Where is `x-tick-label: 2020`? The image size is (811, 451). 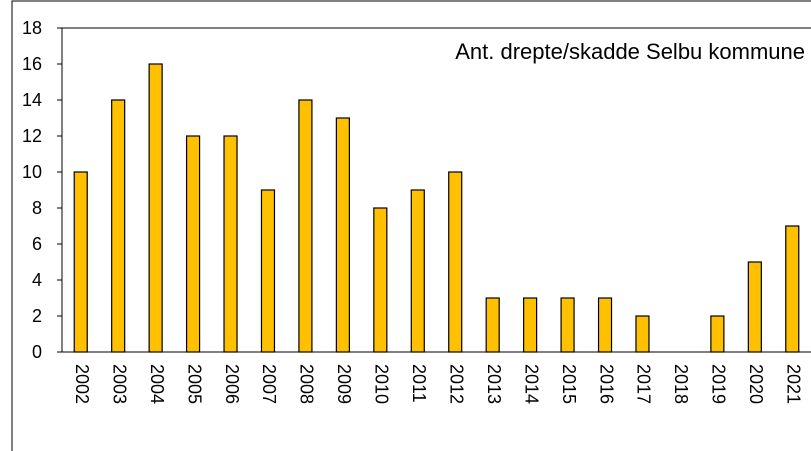
x-tick-label: 2020 is located at coordinates (756, 384).